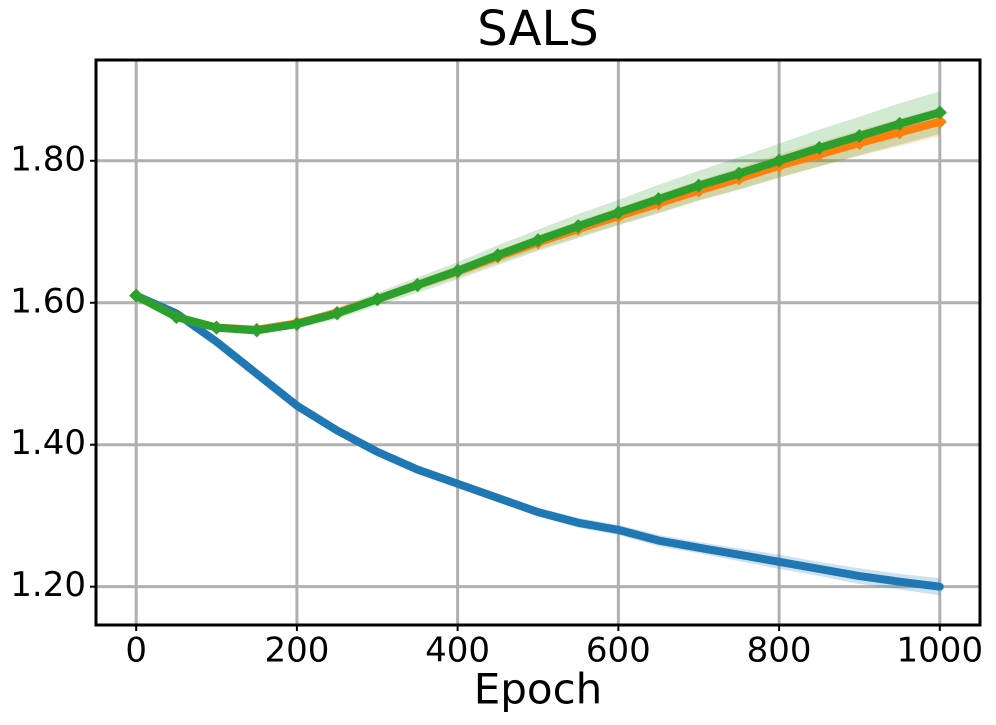 The height and width of the screenshot is (725, 996). I want to click on x-axis-label: Epoch, so click(538, 689).